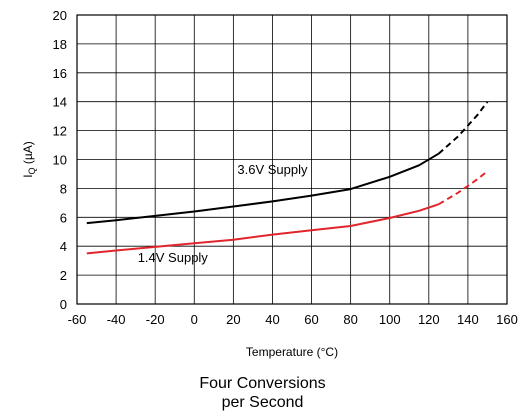 The image size is (525, 418). What do you see at coordinates (60, 15) in the screenshot?
I see `y-tick-label: 20` at bounding box center [60, 15].